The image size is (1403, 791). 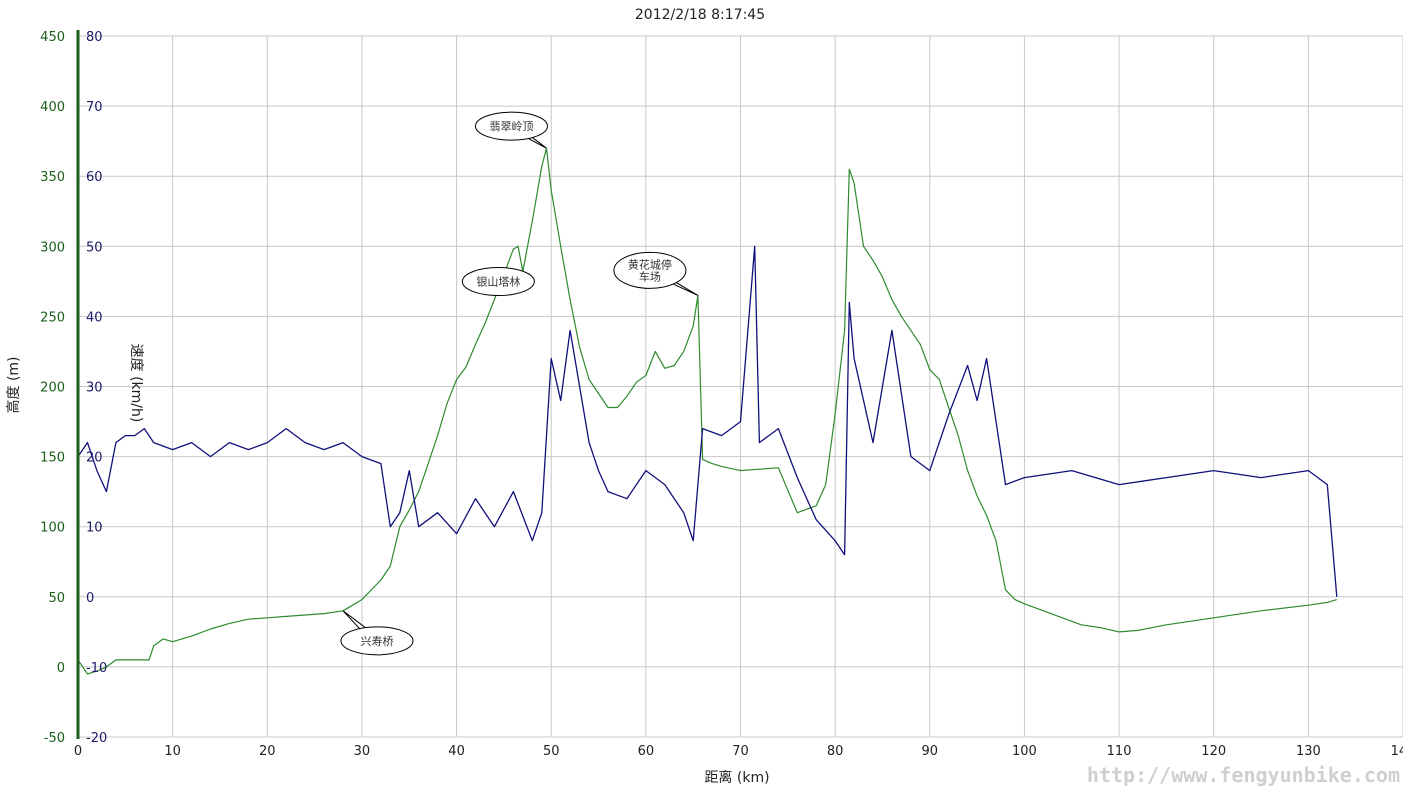 I want to click on y-tick-label-altitude: 400, so click(x=52, y=107).